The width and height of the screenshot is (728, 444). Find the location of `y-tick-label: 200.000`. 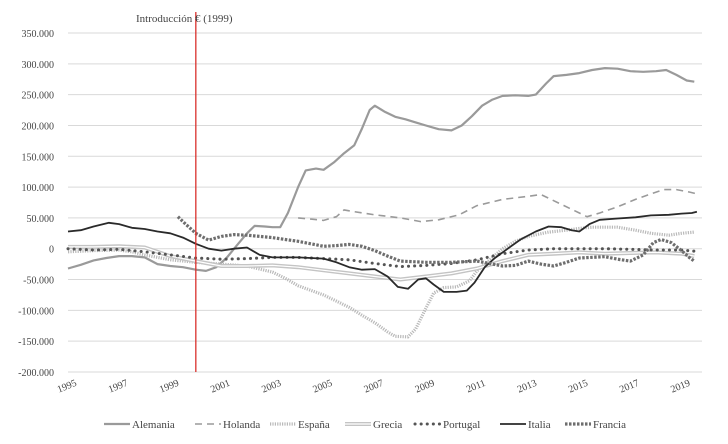

y-tick-label: 200.000 is located at coordinates (38, 126).